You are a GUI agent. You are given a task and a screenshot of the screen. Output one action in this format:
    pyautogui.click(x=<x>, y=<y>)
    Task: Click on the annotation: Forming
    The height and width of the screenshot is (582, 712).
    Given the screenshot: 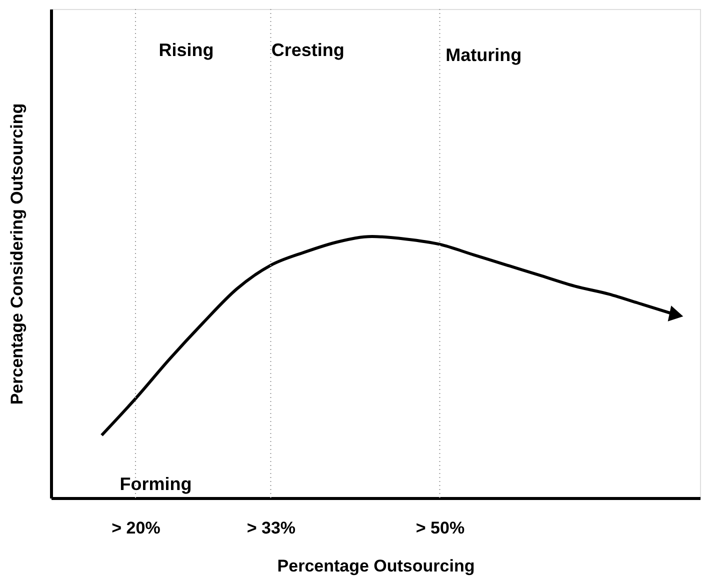 What is the action you would take?
    pyautogui.click(x=156, y=484)
    